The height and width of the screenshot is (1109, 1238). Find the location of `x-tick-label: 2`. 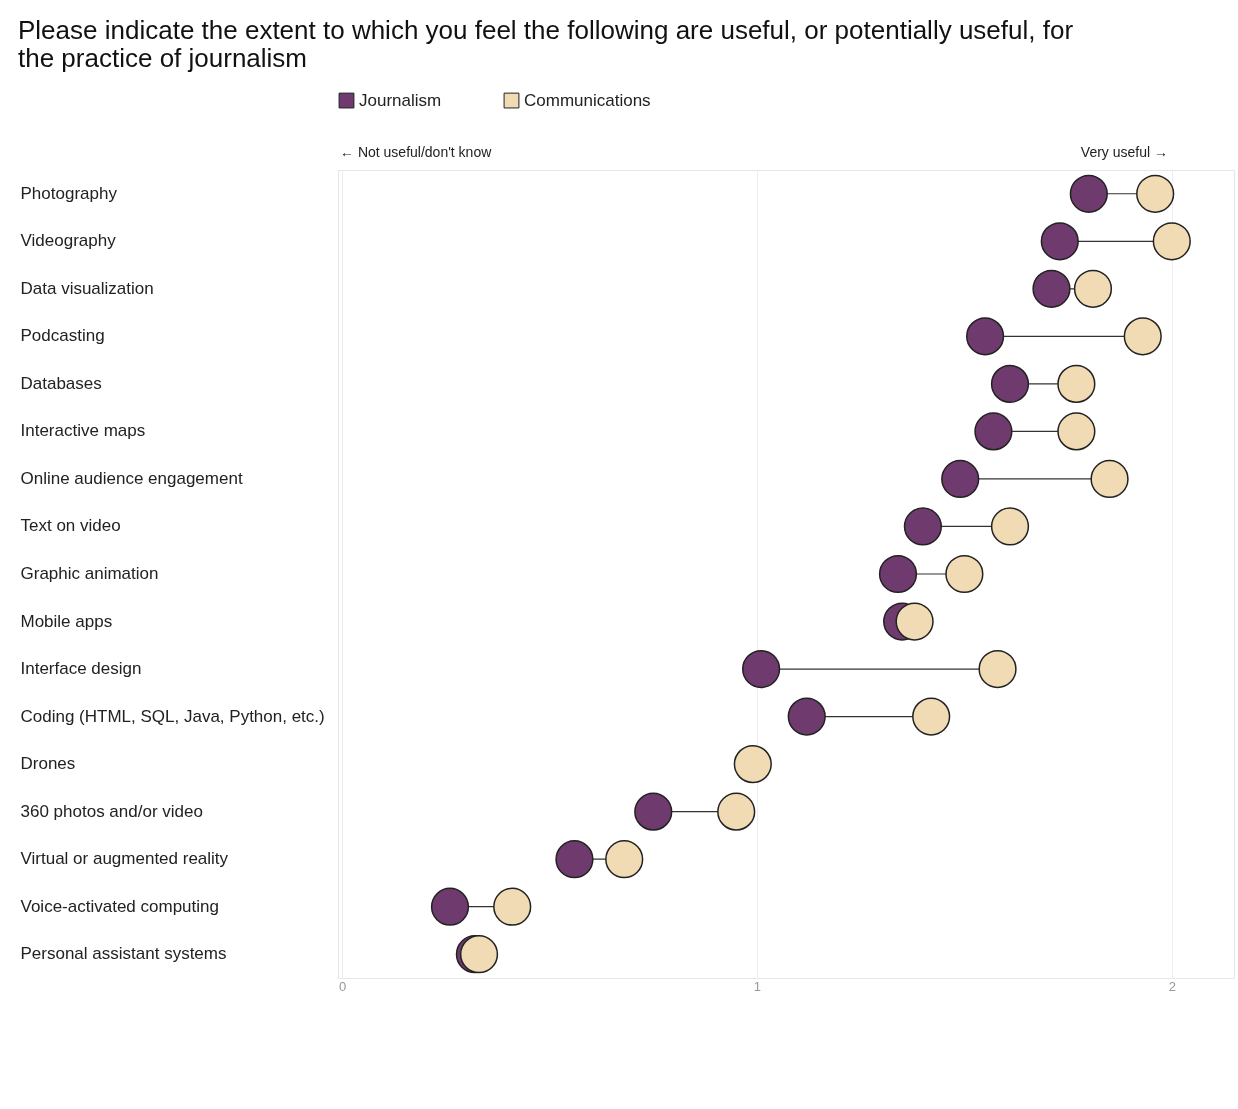

x-tick-label: 2 is located at coordinates (1172, 986).